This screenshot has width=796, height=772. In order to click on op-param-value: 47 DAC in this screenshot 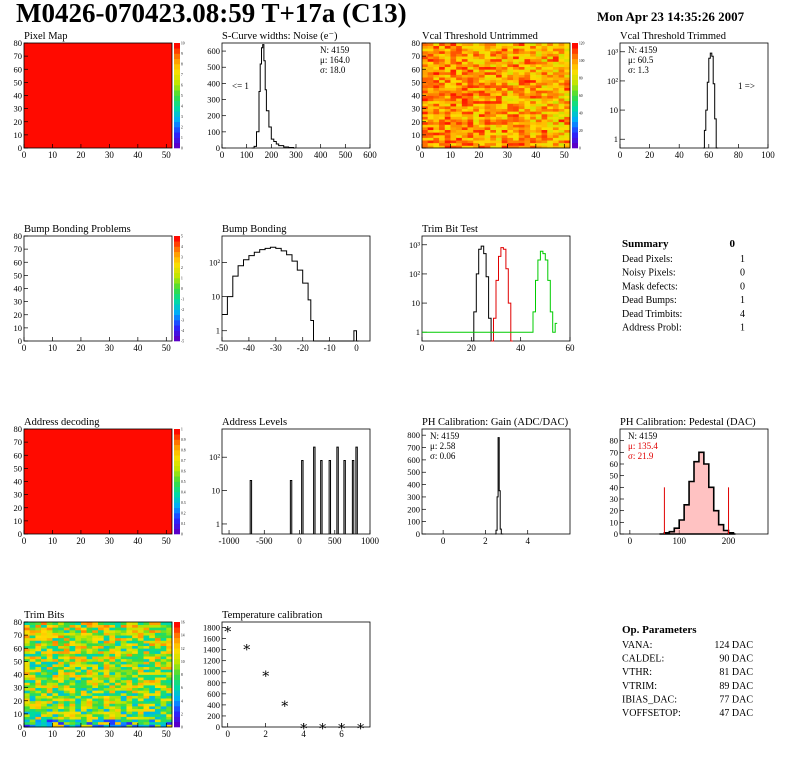, I will do `click(736, 713)`.